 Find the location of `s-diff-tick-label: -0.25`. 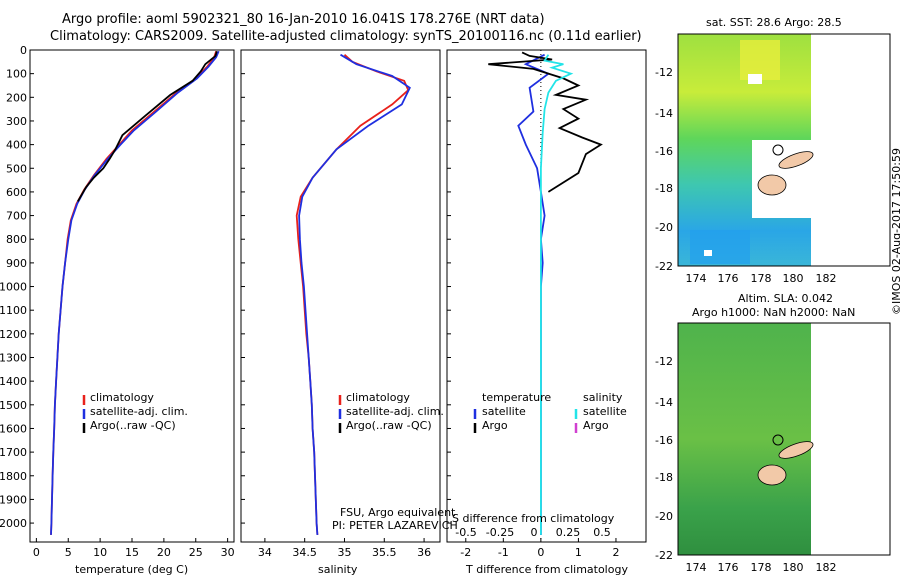

s-diff-tick-label: -0.25 is located at coordinates (500, 532).